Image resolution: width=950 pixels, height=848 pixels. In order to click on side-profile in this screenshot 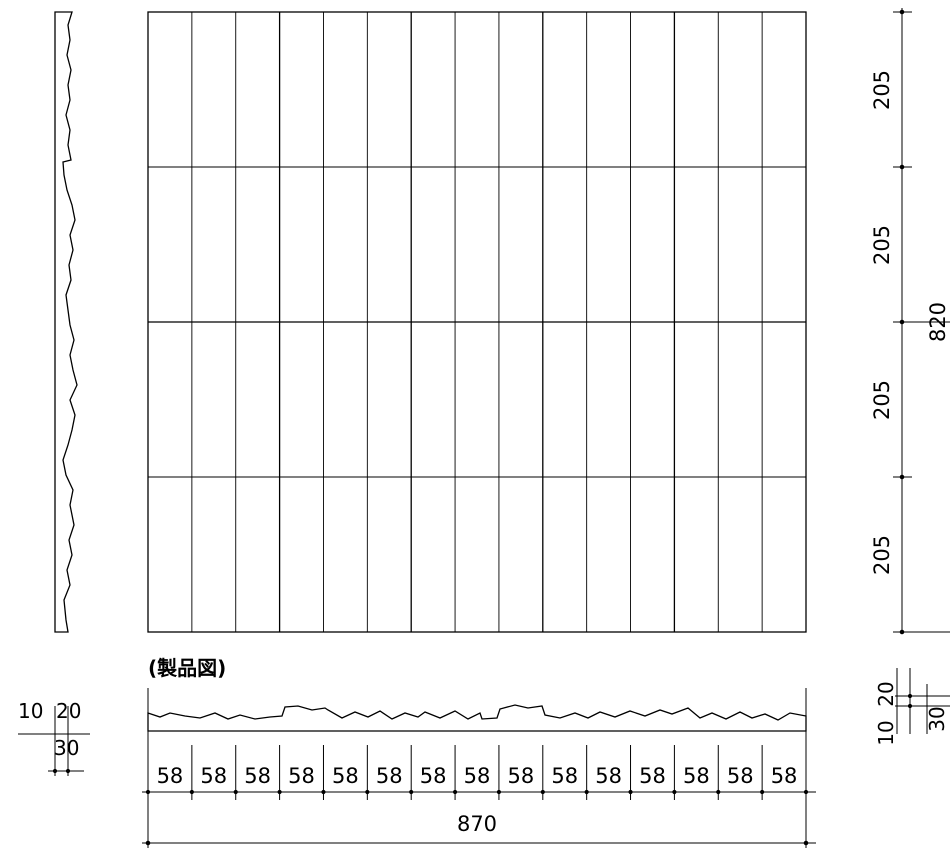, I will do `click(66, 322)`.